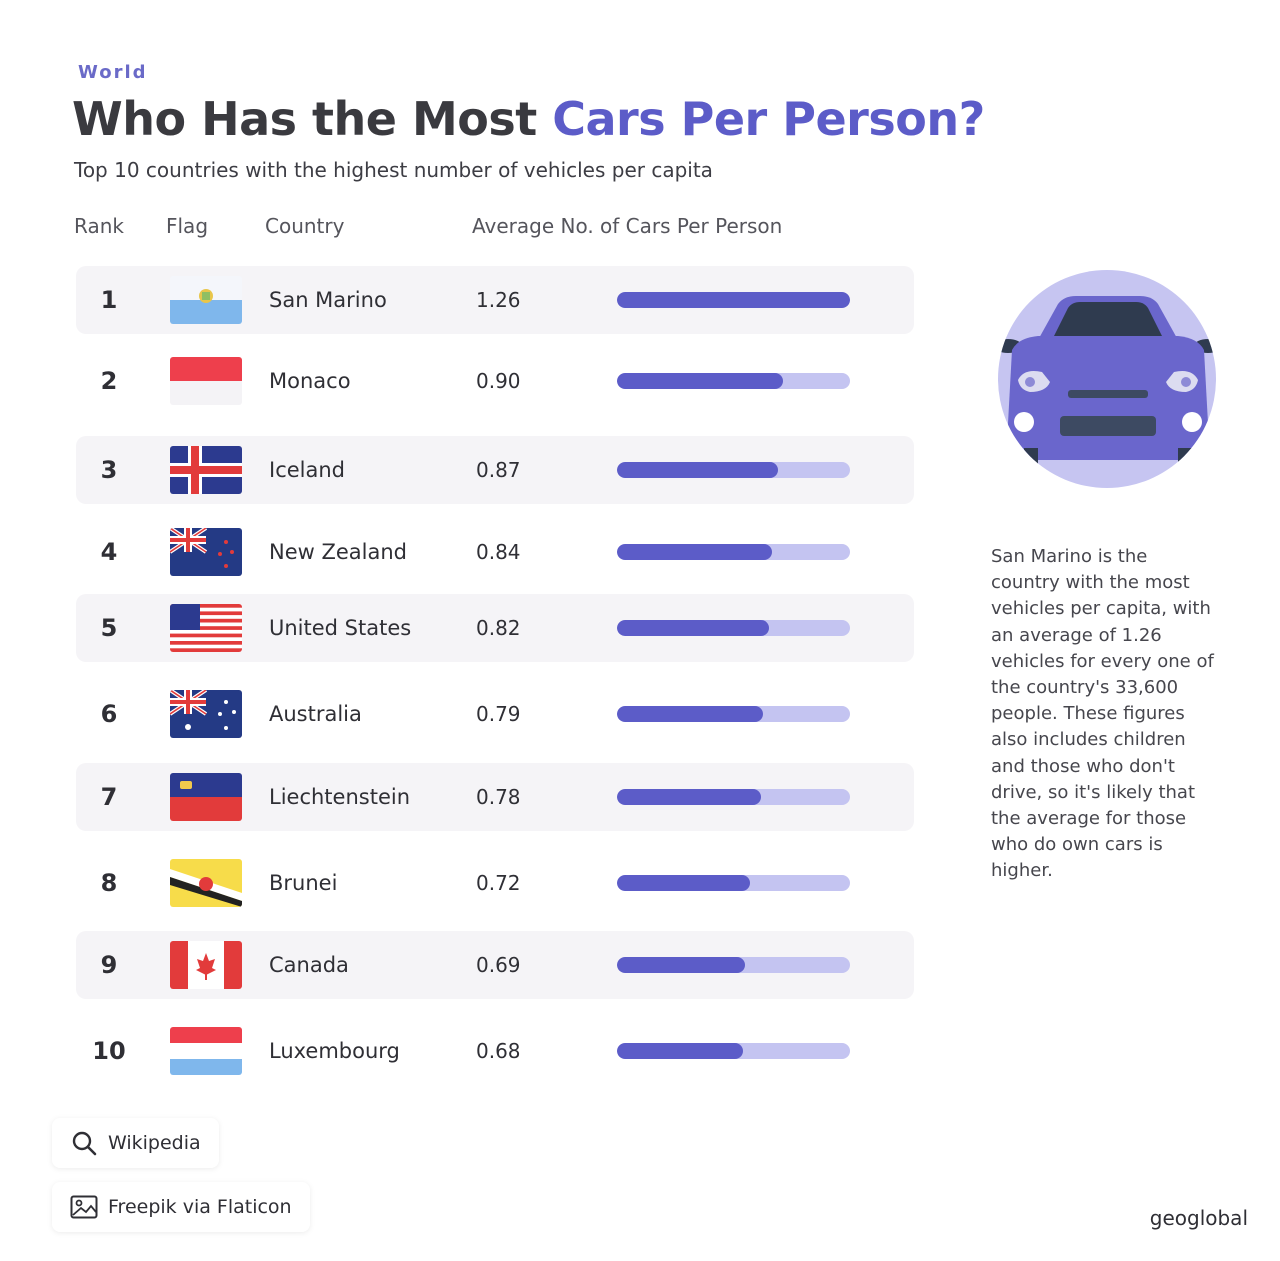  I want to click on value-label: 1.26, so click(498, 300).